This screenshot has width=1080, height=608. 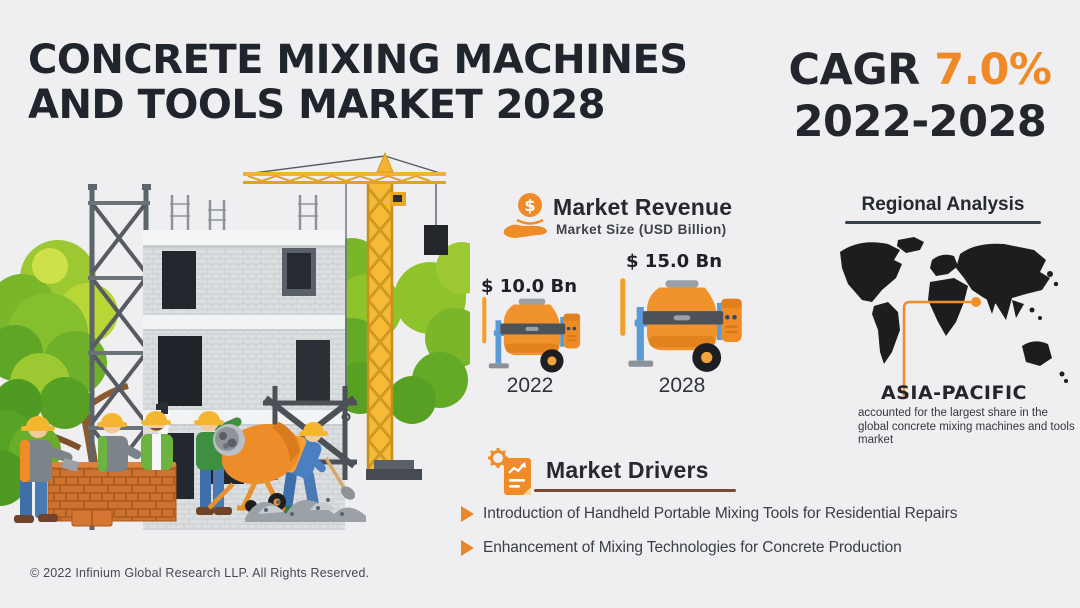 What do you see at coordinates (529, 286) in the screenshot?
I see `market-value-2022: $ 10.0 Bn` at bounding box center [529, 286].